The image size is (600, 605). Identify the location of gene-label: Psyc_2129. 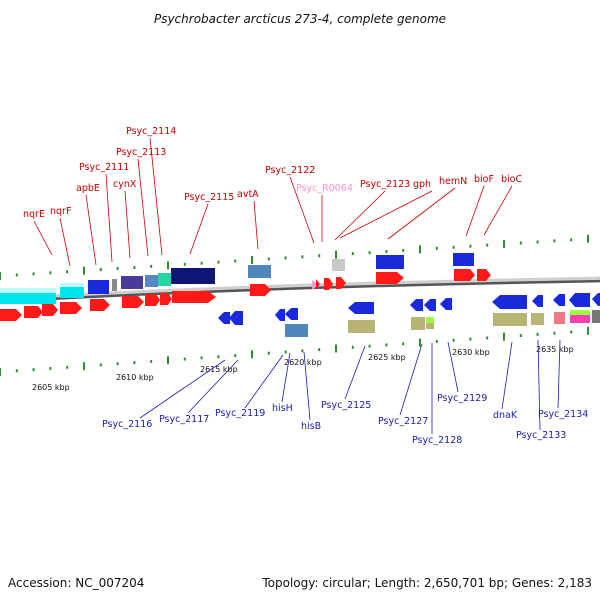
(462, 398).